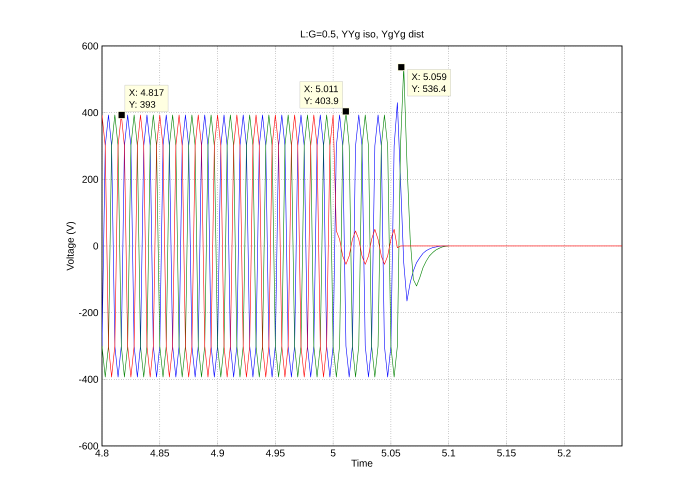 The width and height of the screenshot is (691, 502). Describe the element at coordinates (361, 463) in the screenshot. I see `x-axis-title: Time` at that location.